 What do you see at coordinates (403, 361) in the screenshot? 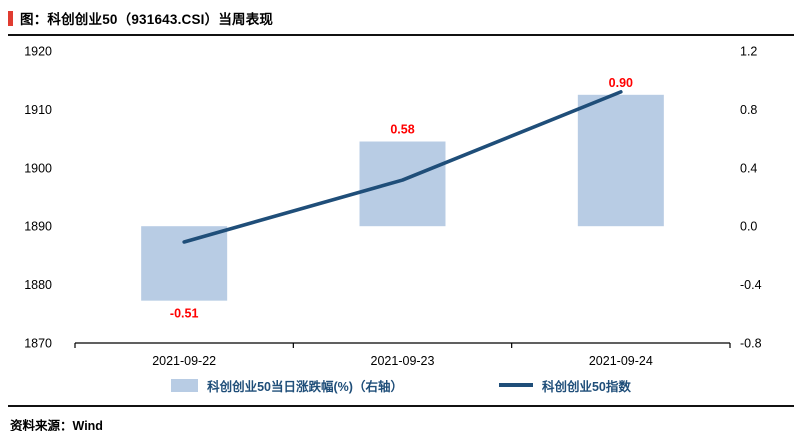
I see `x-axis-label: 2021-09-23` at bounding box center [403, 361].